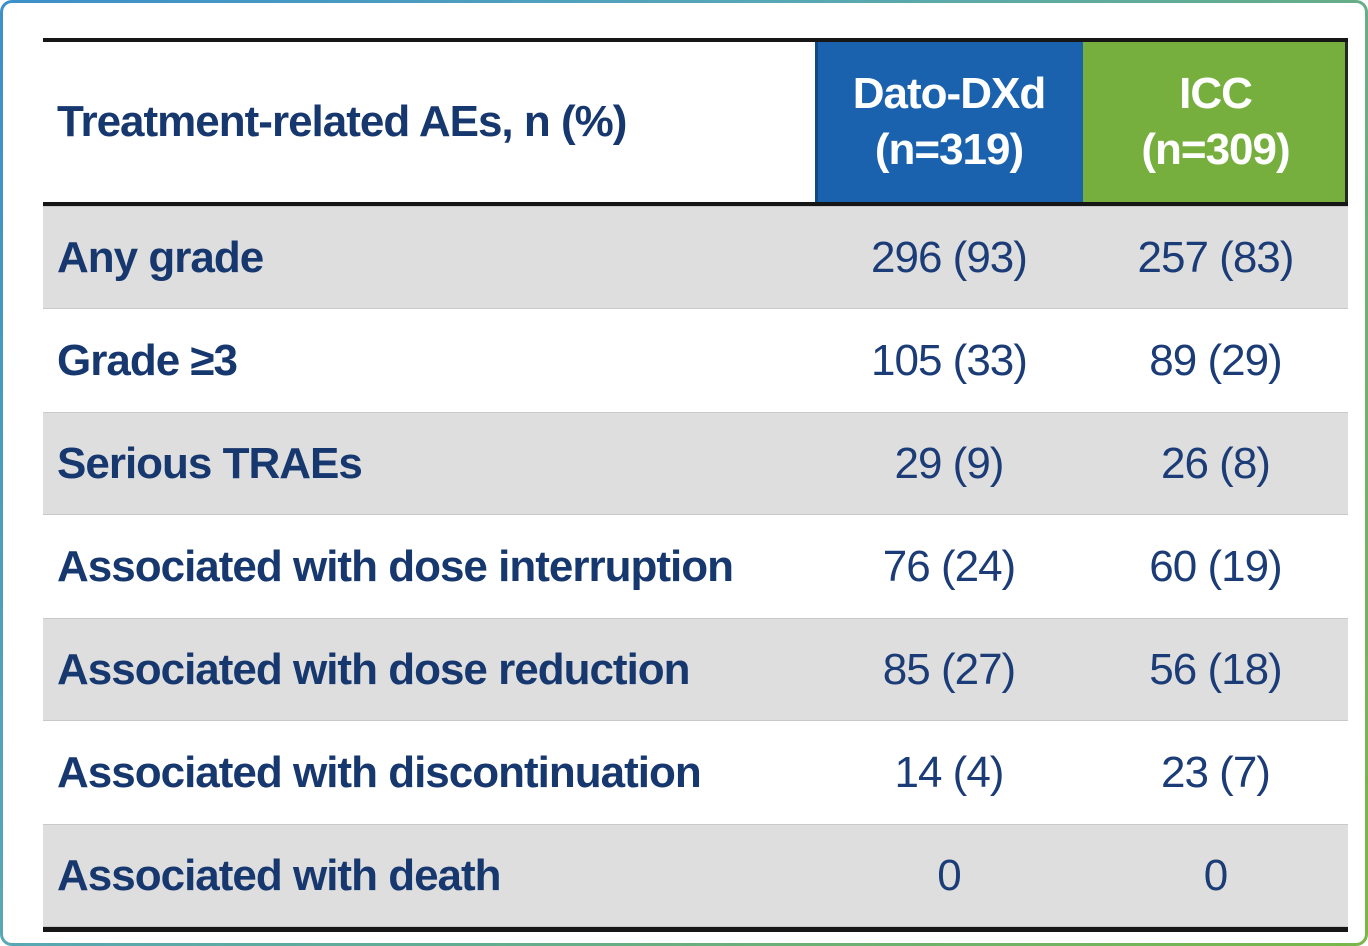 Image resolution: width=1368 pixels, height=946 pixels. What do you see at coordinates (1216, 257) in the screenshot?
I see `icc-value: 257 (83)` at bounding box center [1216, 257].